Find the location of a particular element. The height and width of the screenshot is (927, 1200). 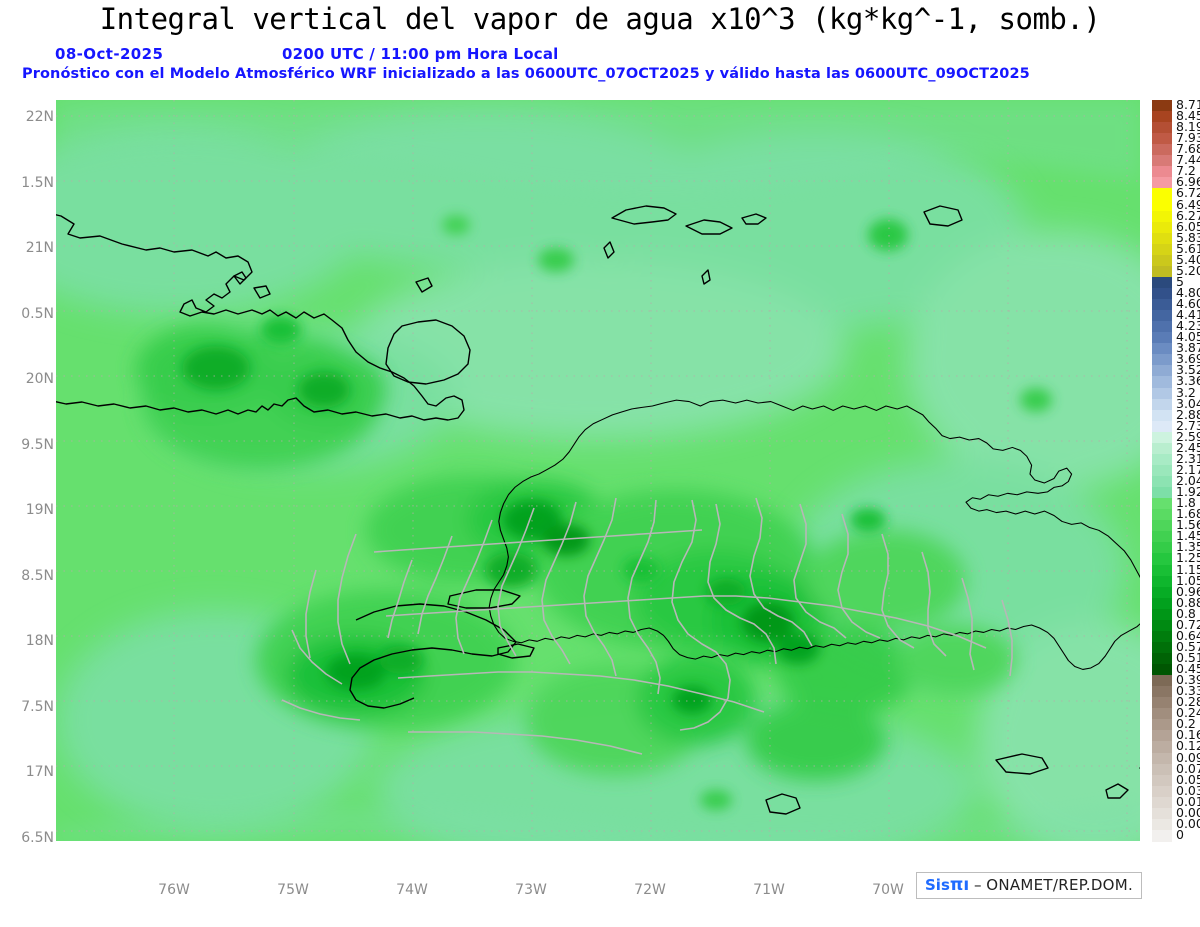

y-tick-label: 20N is located at coordinates (39, 379).